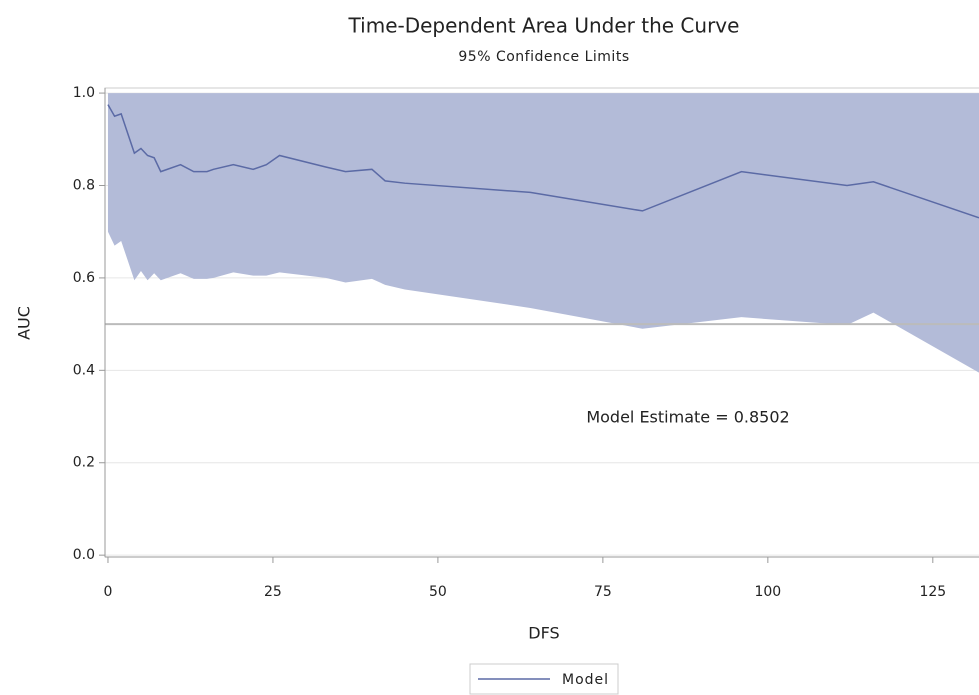 Image resolution: width=979 pixels, height=695 pixels. I want to click on chart-title: Time-Dependent Area Under the Curve, so click(544, 26).